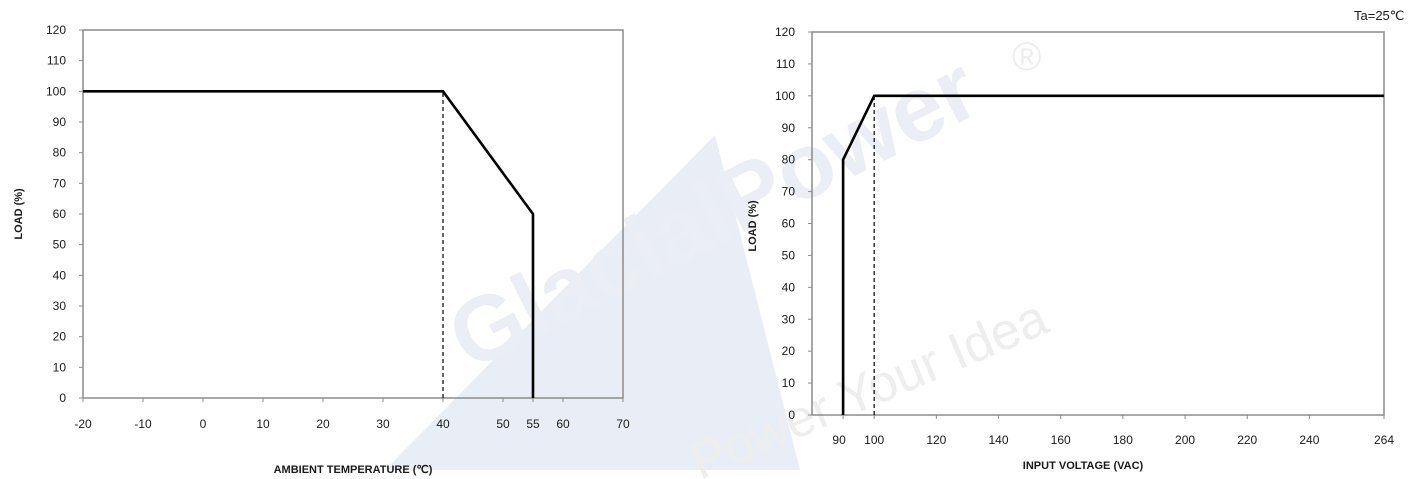 Image resolution: width=1413 pixels, height=479 pixels. I want to click on x-tick-label: 120, so click(936, 440).